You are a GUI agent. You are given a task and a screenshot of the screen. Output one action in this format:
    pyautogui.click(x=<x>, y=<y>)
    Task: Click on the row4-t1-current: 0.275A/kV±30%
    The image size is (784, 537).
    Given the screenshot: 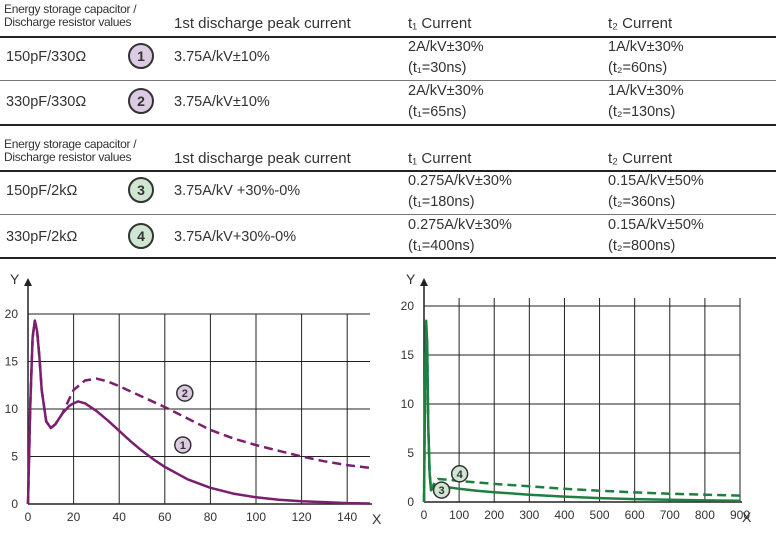 What is the action you would take?
    pyautogui.click(x=460, y=225)
    